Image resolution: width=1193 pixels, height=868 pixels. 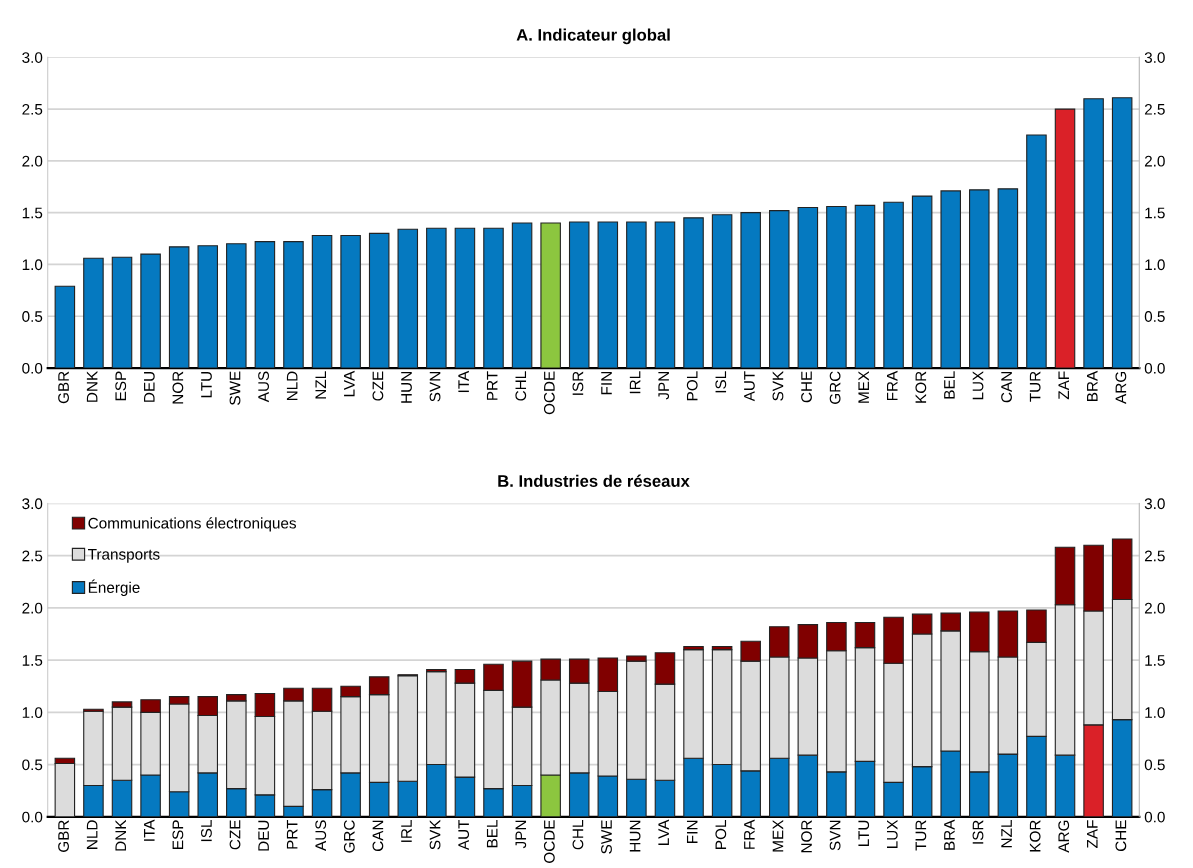 What do you see at coordinates (32, 660) in the screenshot?
I see `y-tick-label: 1.5` at bounding box center [32, 660].